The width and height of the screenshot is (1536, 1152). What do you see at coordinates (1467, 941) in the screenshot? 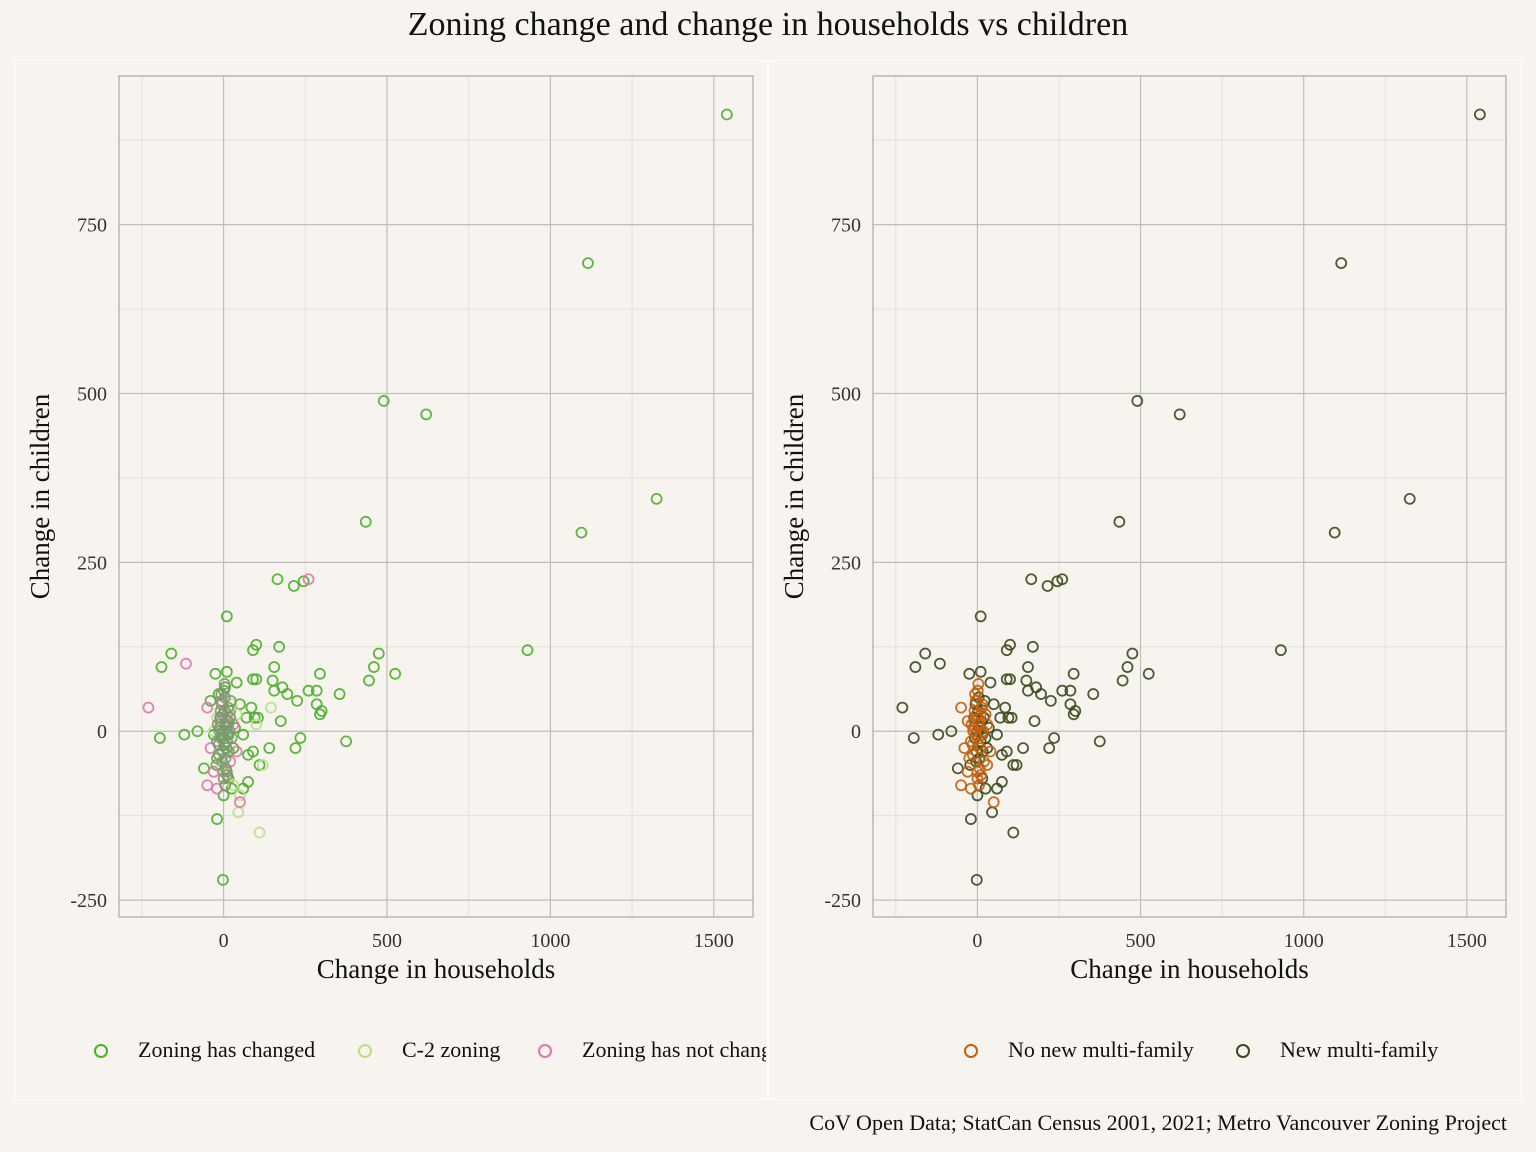
I see `x-tick-label: 1500` at bounding box center [1467, 941].